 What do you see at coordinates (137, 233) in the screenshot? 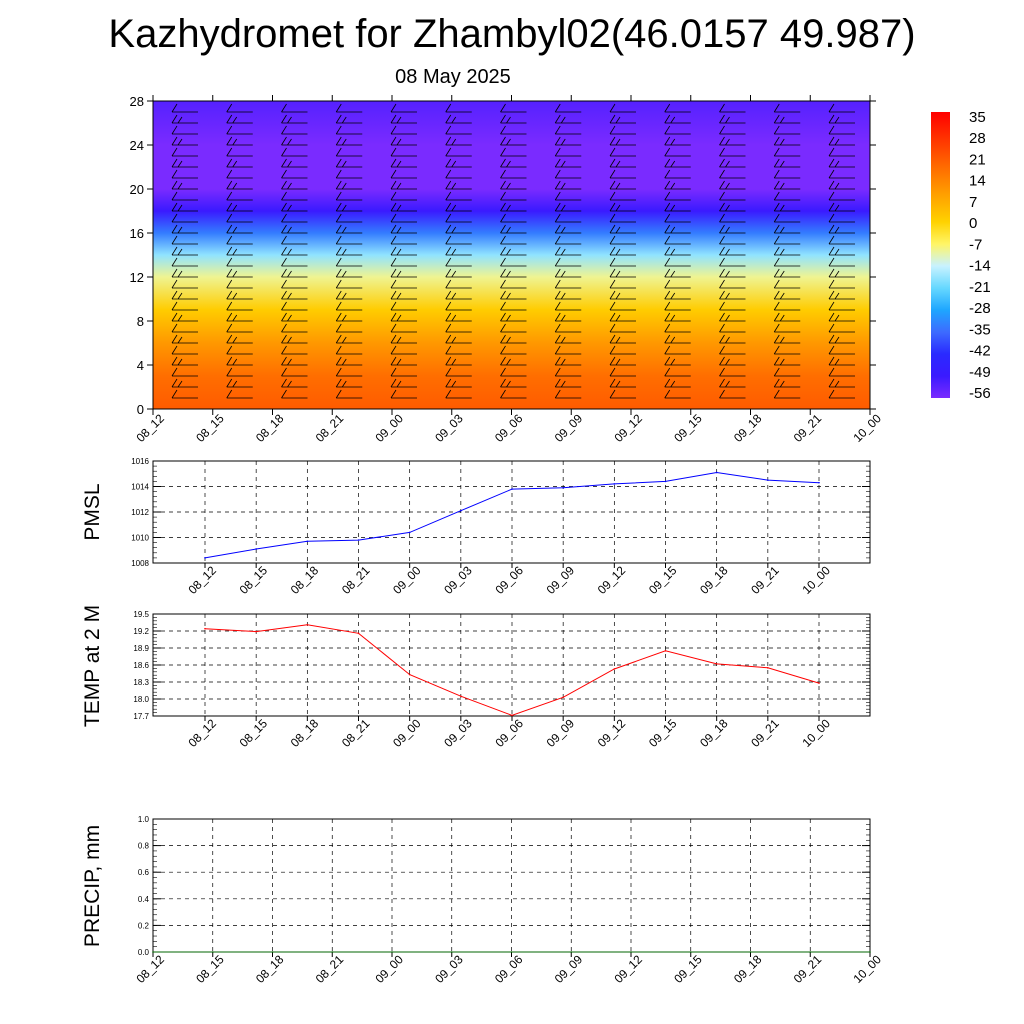
I see `y-tick-label: 16` at bounding box center [137, 233].